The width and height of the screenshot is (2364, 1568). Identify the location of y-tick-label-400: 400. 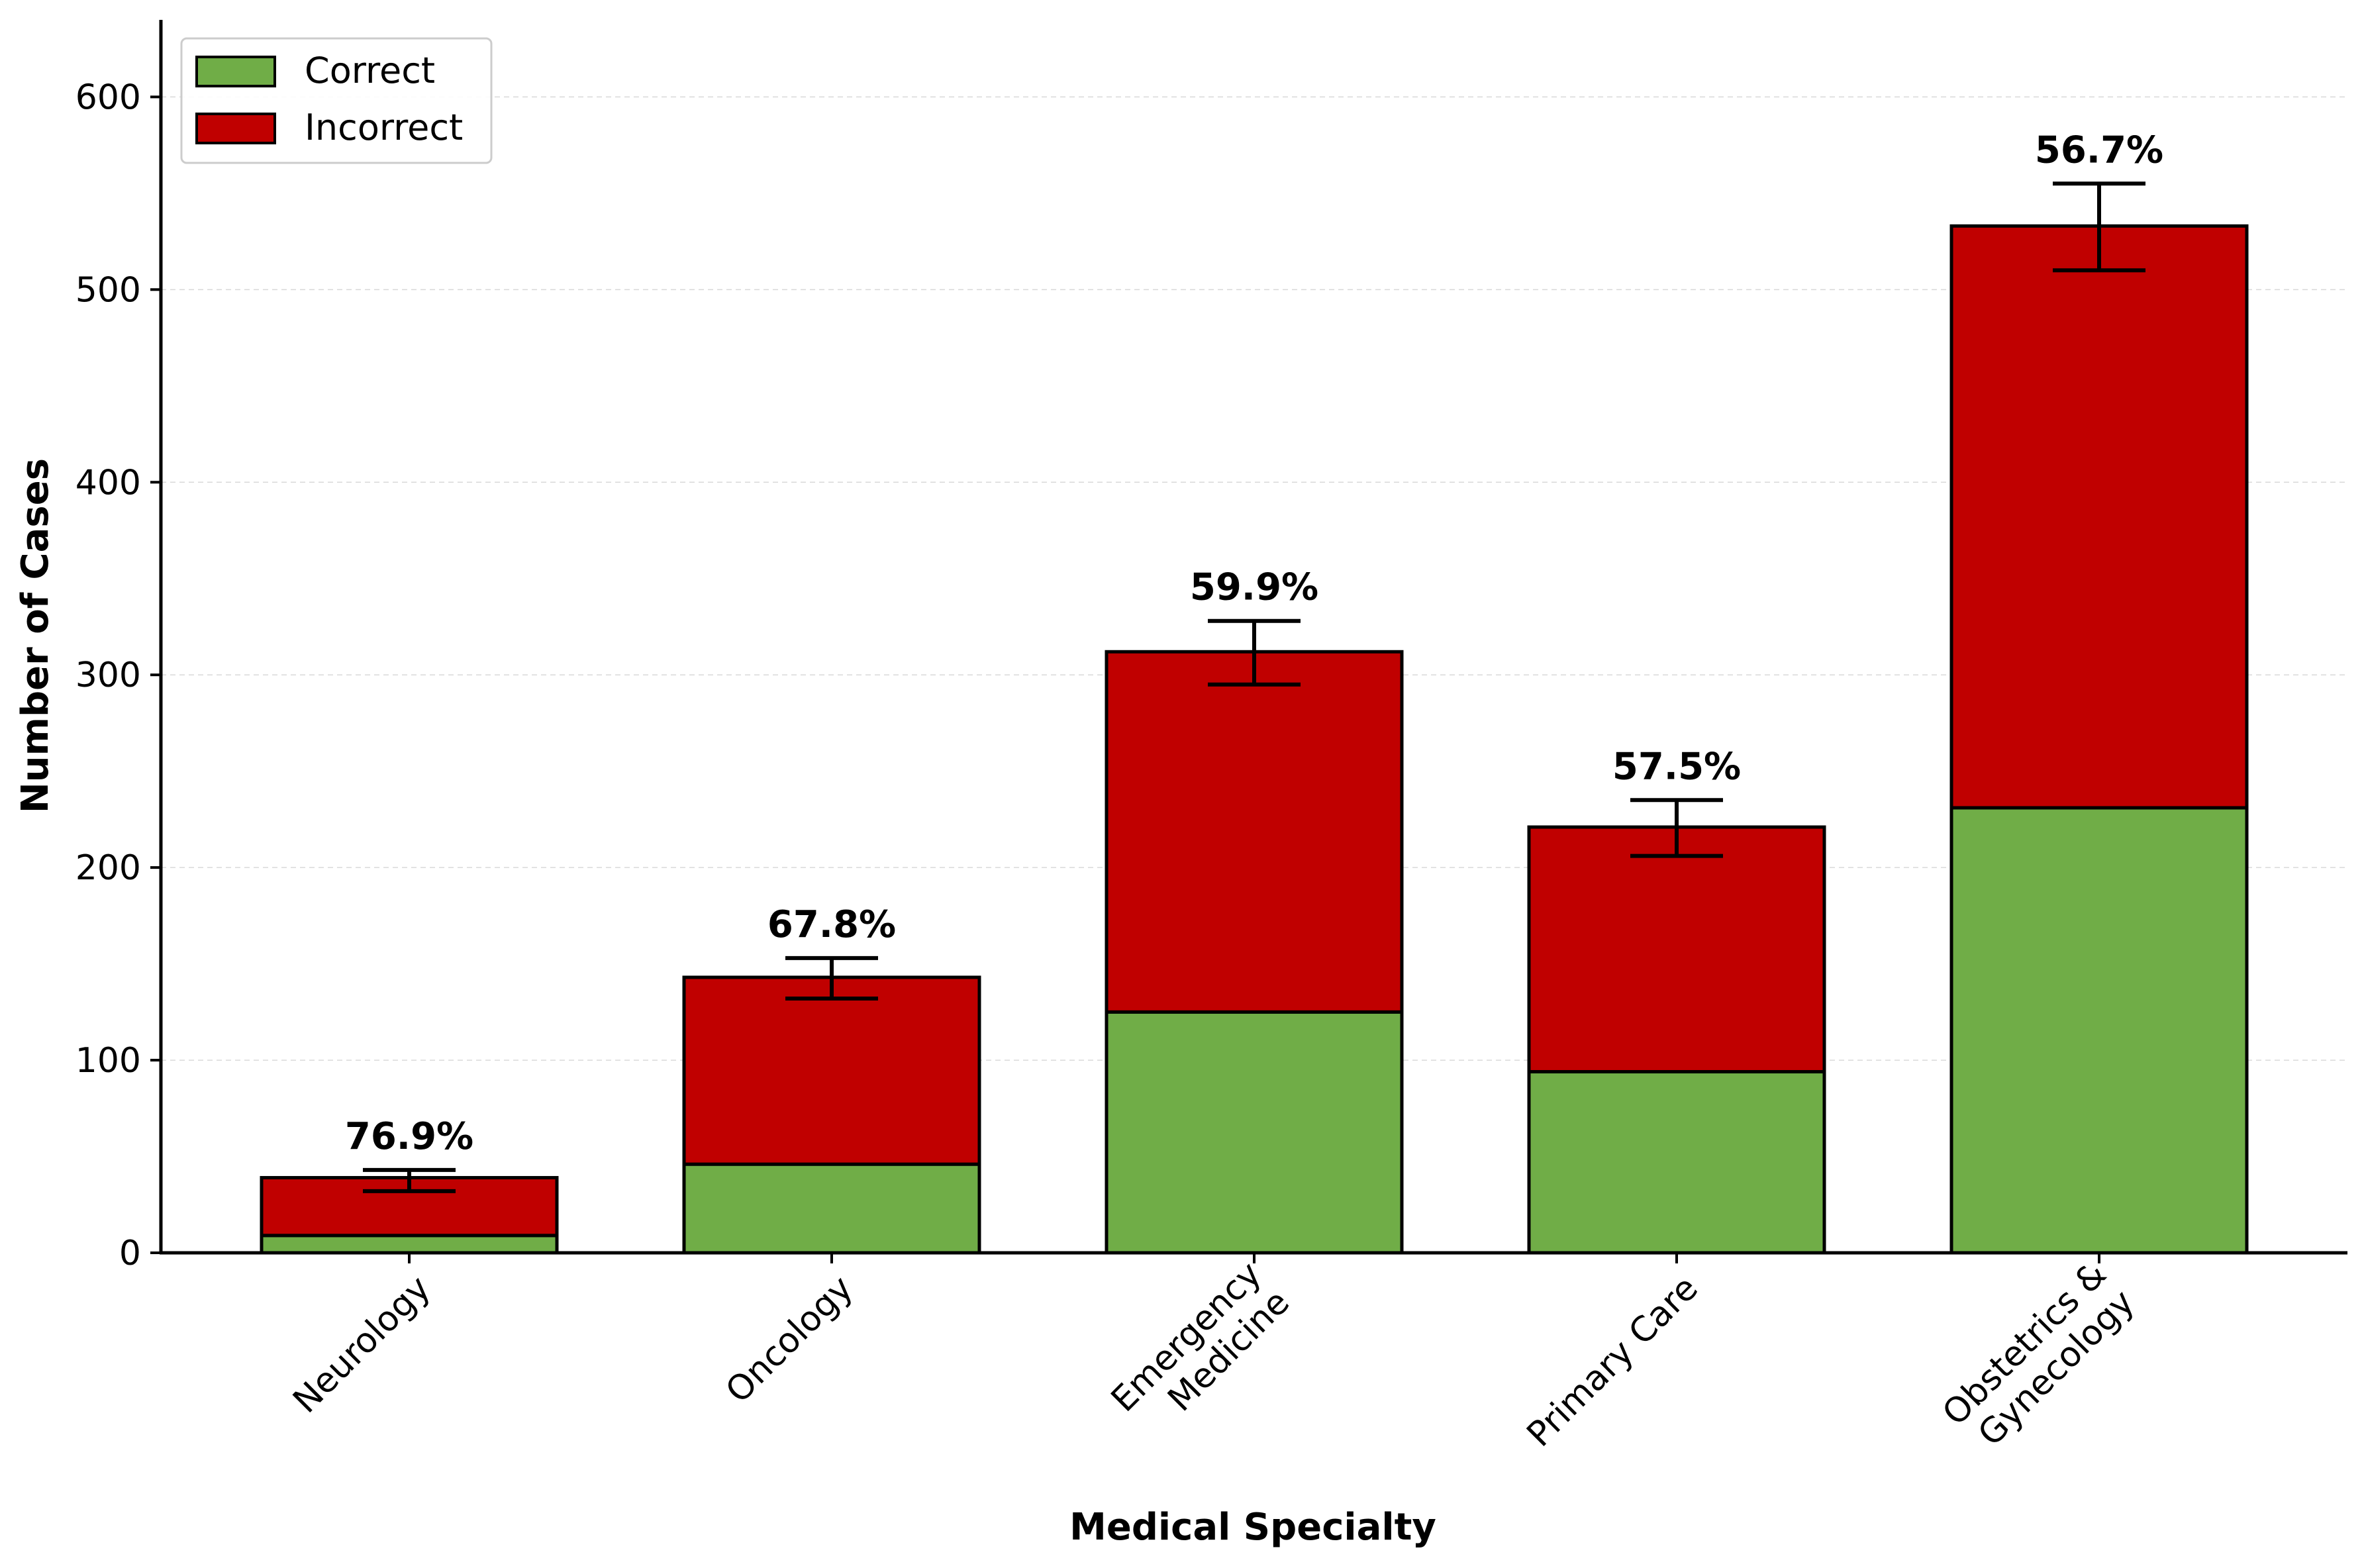
(108, 483).